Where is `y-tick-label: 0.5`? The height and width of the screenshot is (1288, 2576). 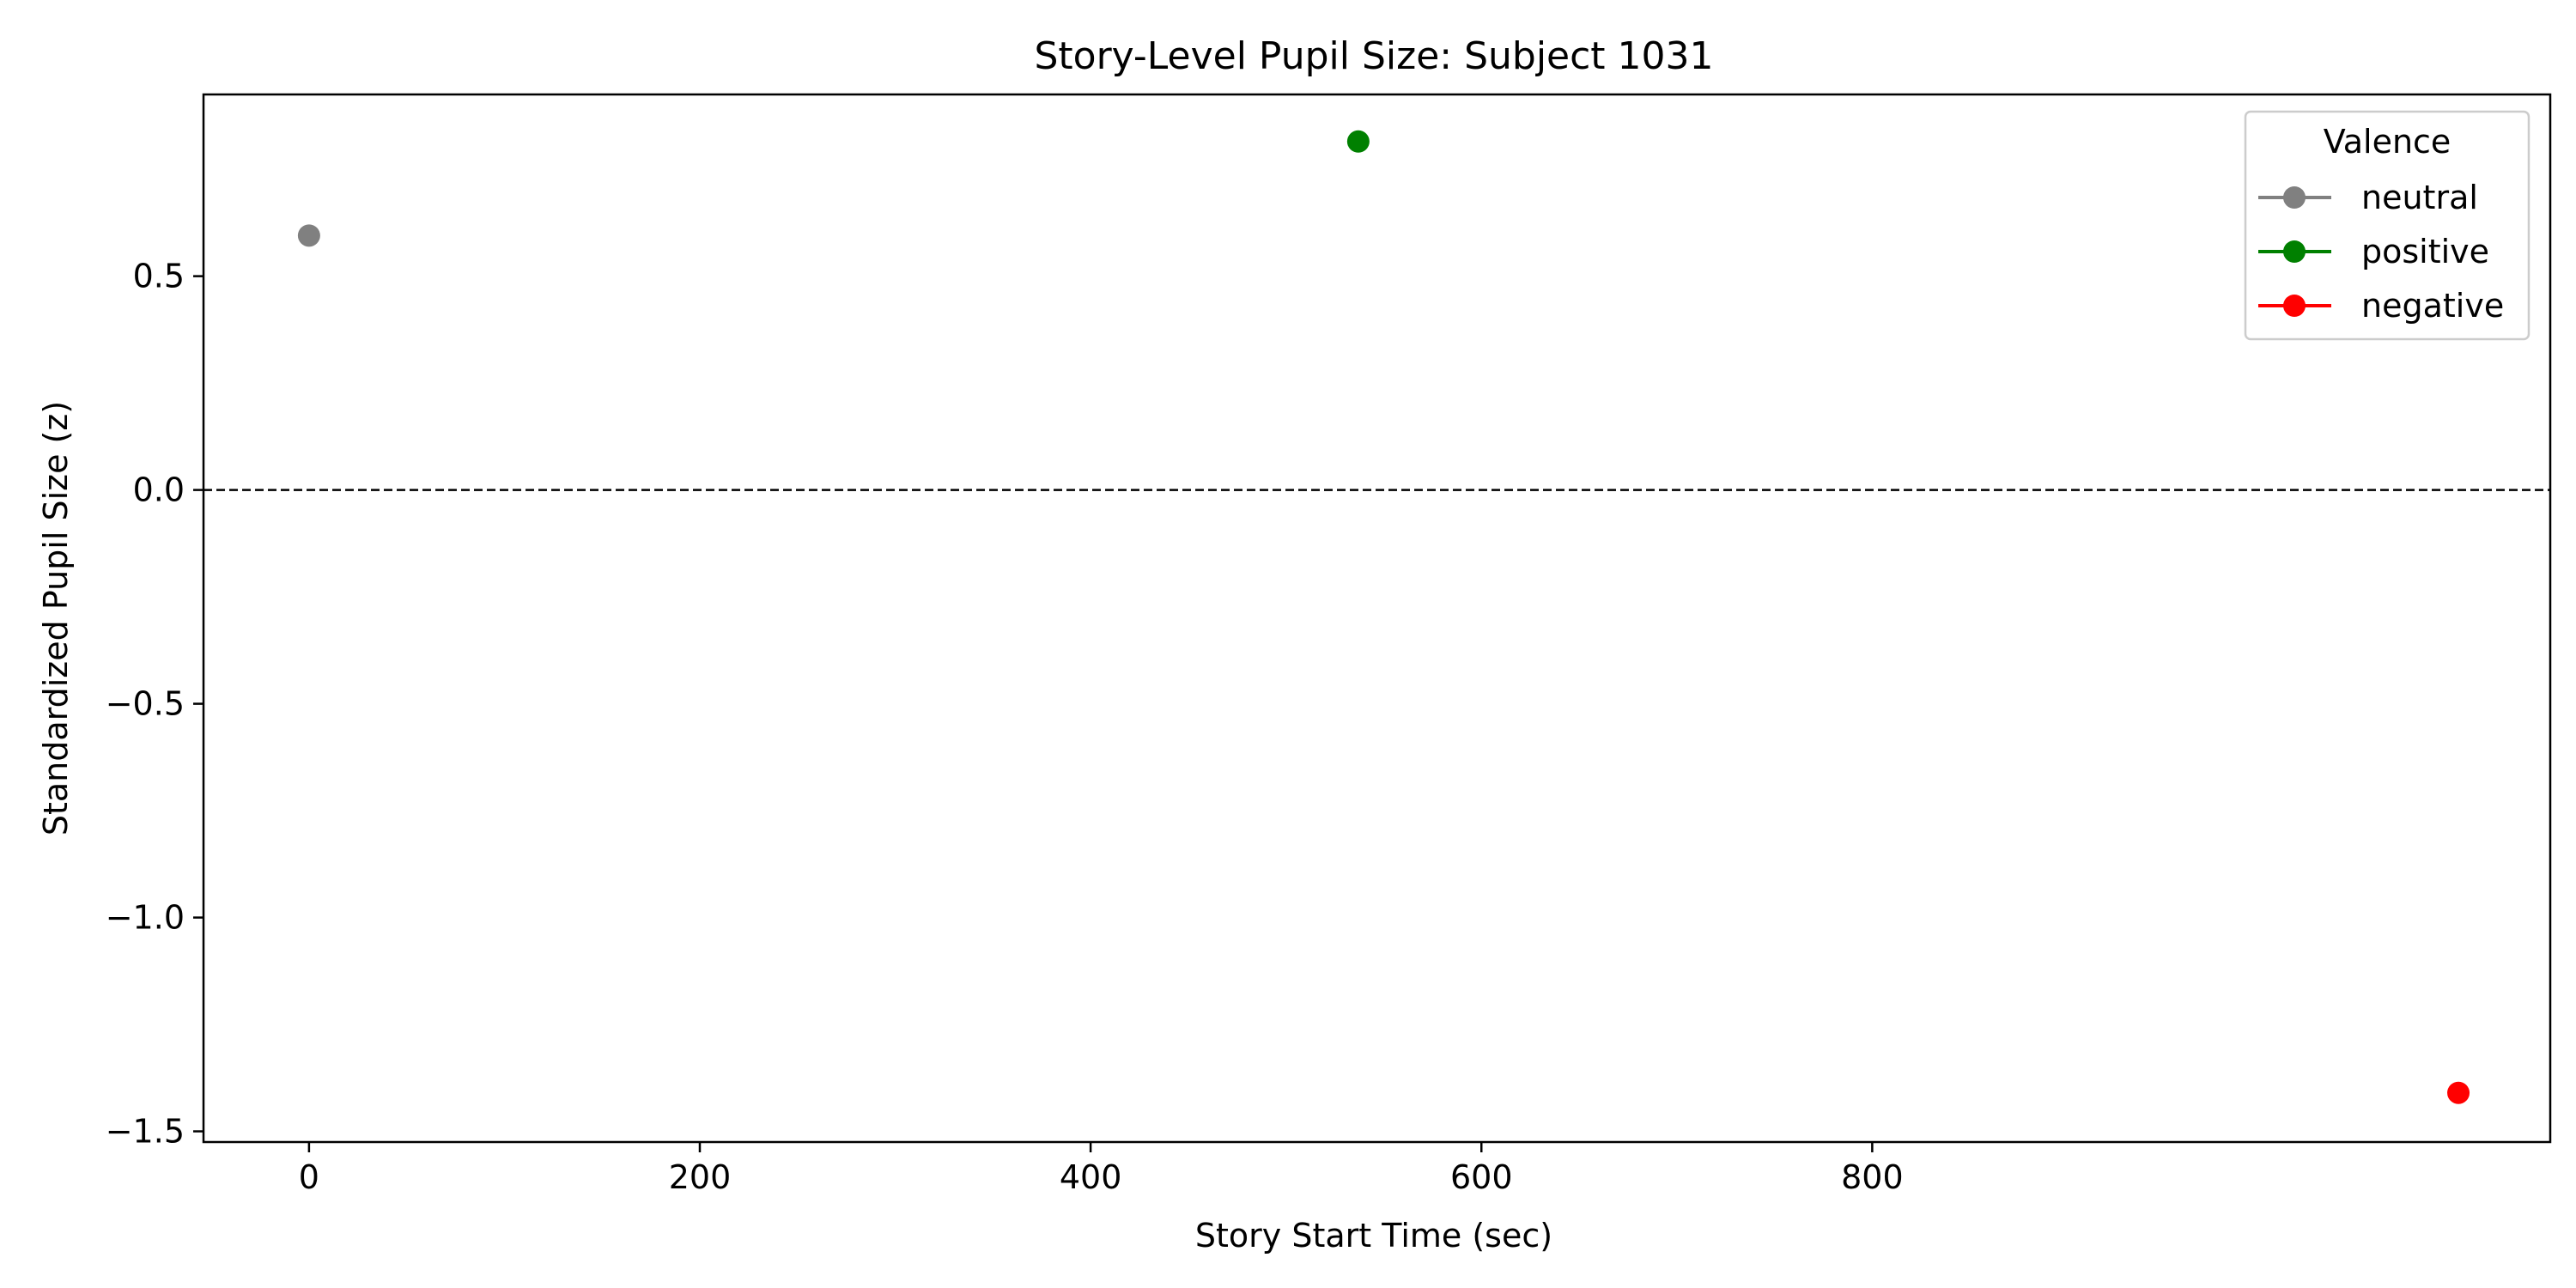 y-tick-label: 0.5 is located at coordinates (159, 276).